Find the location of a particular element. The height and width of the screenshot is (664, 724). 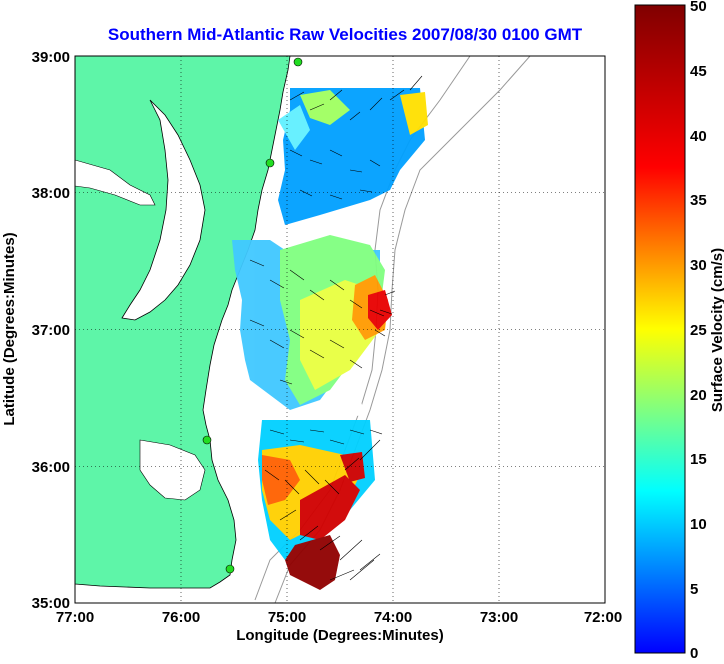

radar-stations is located at coordinates (252, 315).